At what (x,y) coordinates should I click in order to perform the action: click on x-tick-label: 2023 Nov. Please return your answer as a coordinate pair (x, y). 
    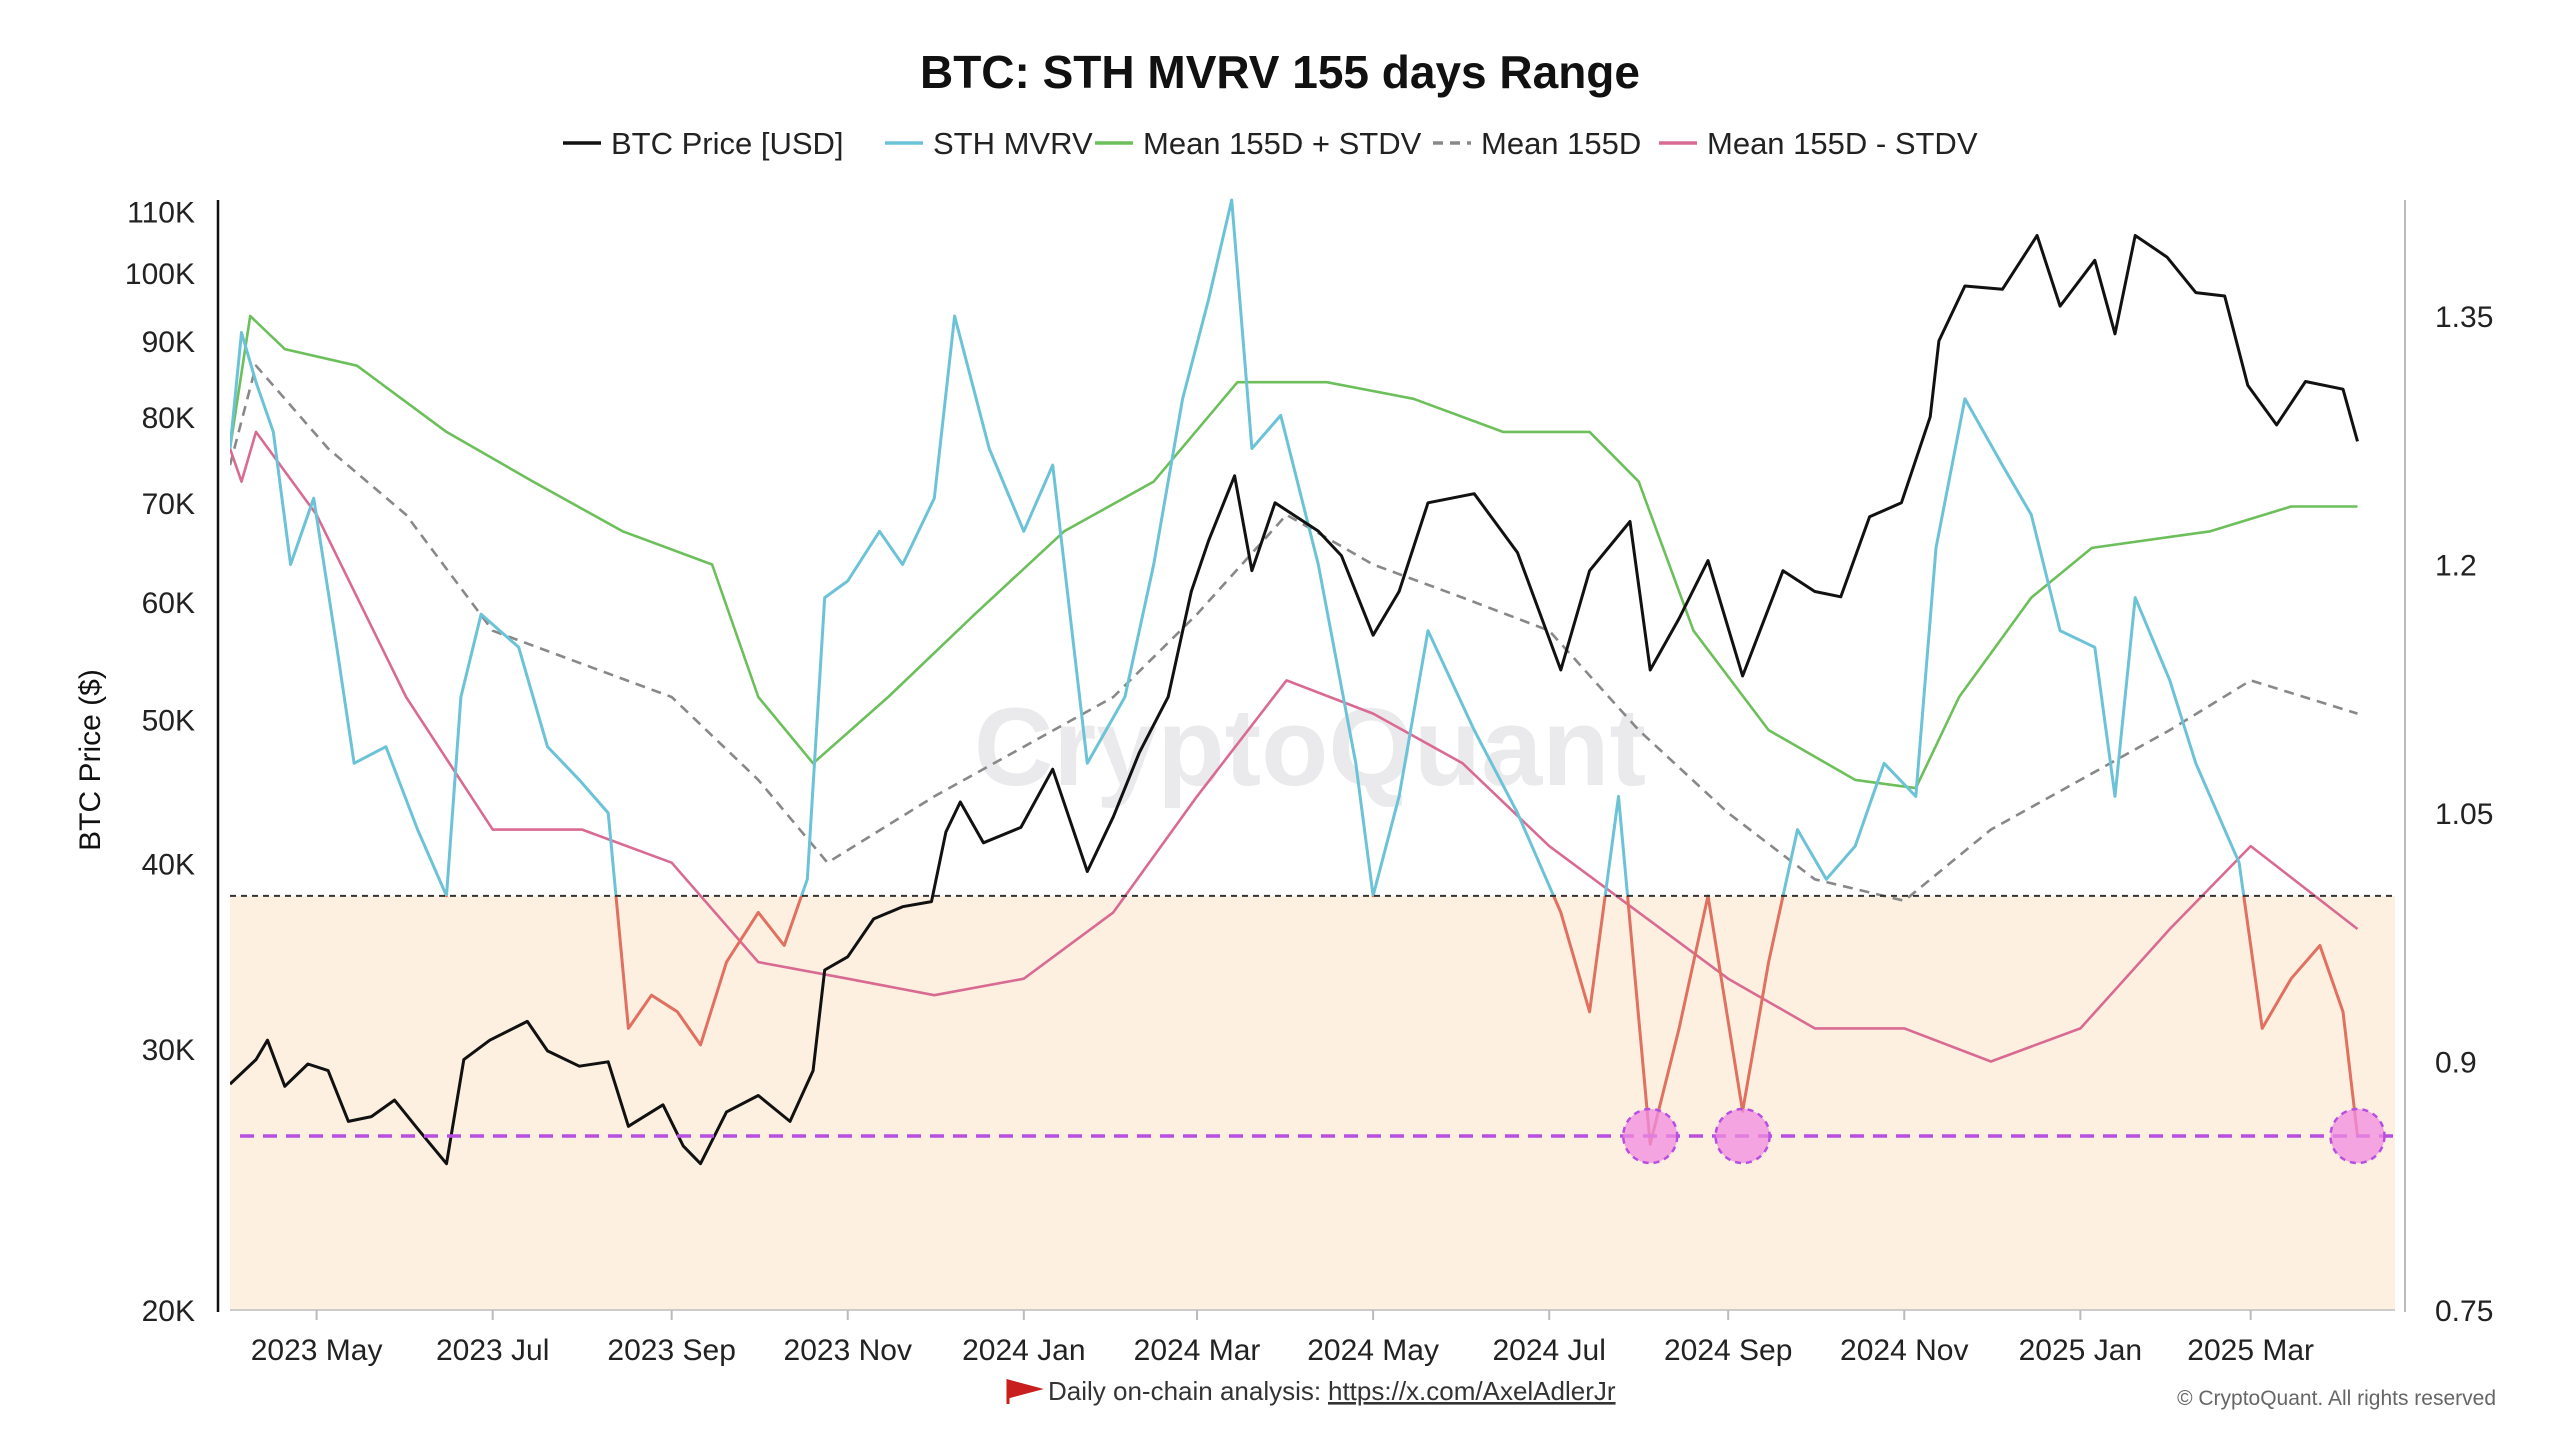
    Looking at the image, I should click on (848, 1350).